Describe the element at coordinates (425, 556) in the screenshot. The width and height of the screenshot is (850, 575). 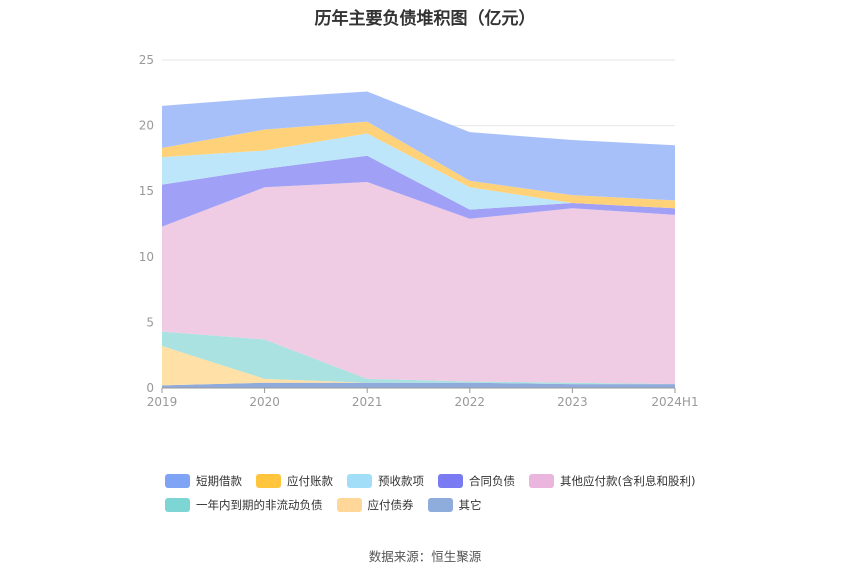
I see `data-source: 数据来源：恒生聚源` at that location.